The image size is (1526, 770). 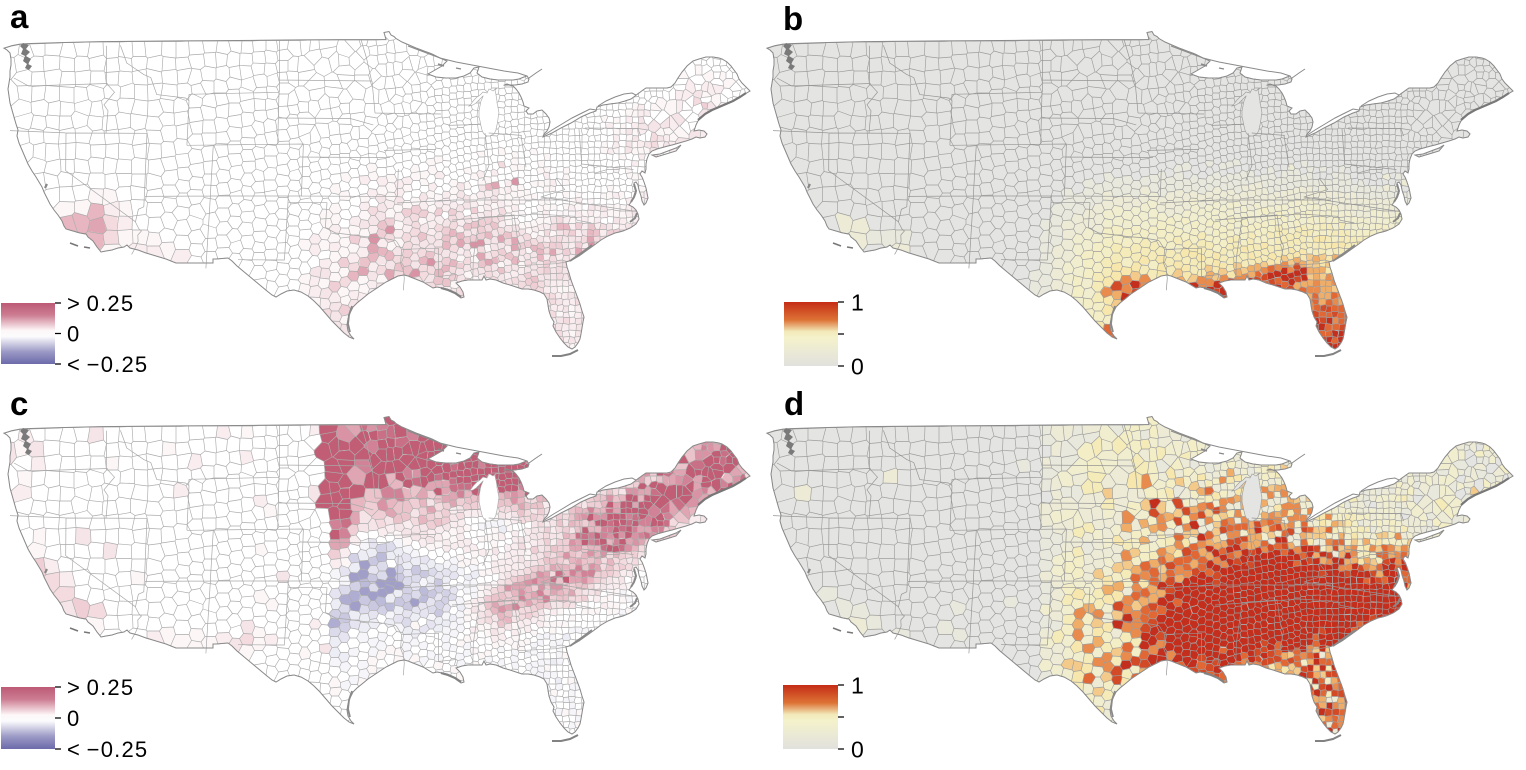 I want to click on svg-text: d, so click(x=794, y=403).